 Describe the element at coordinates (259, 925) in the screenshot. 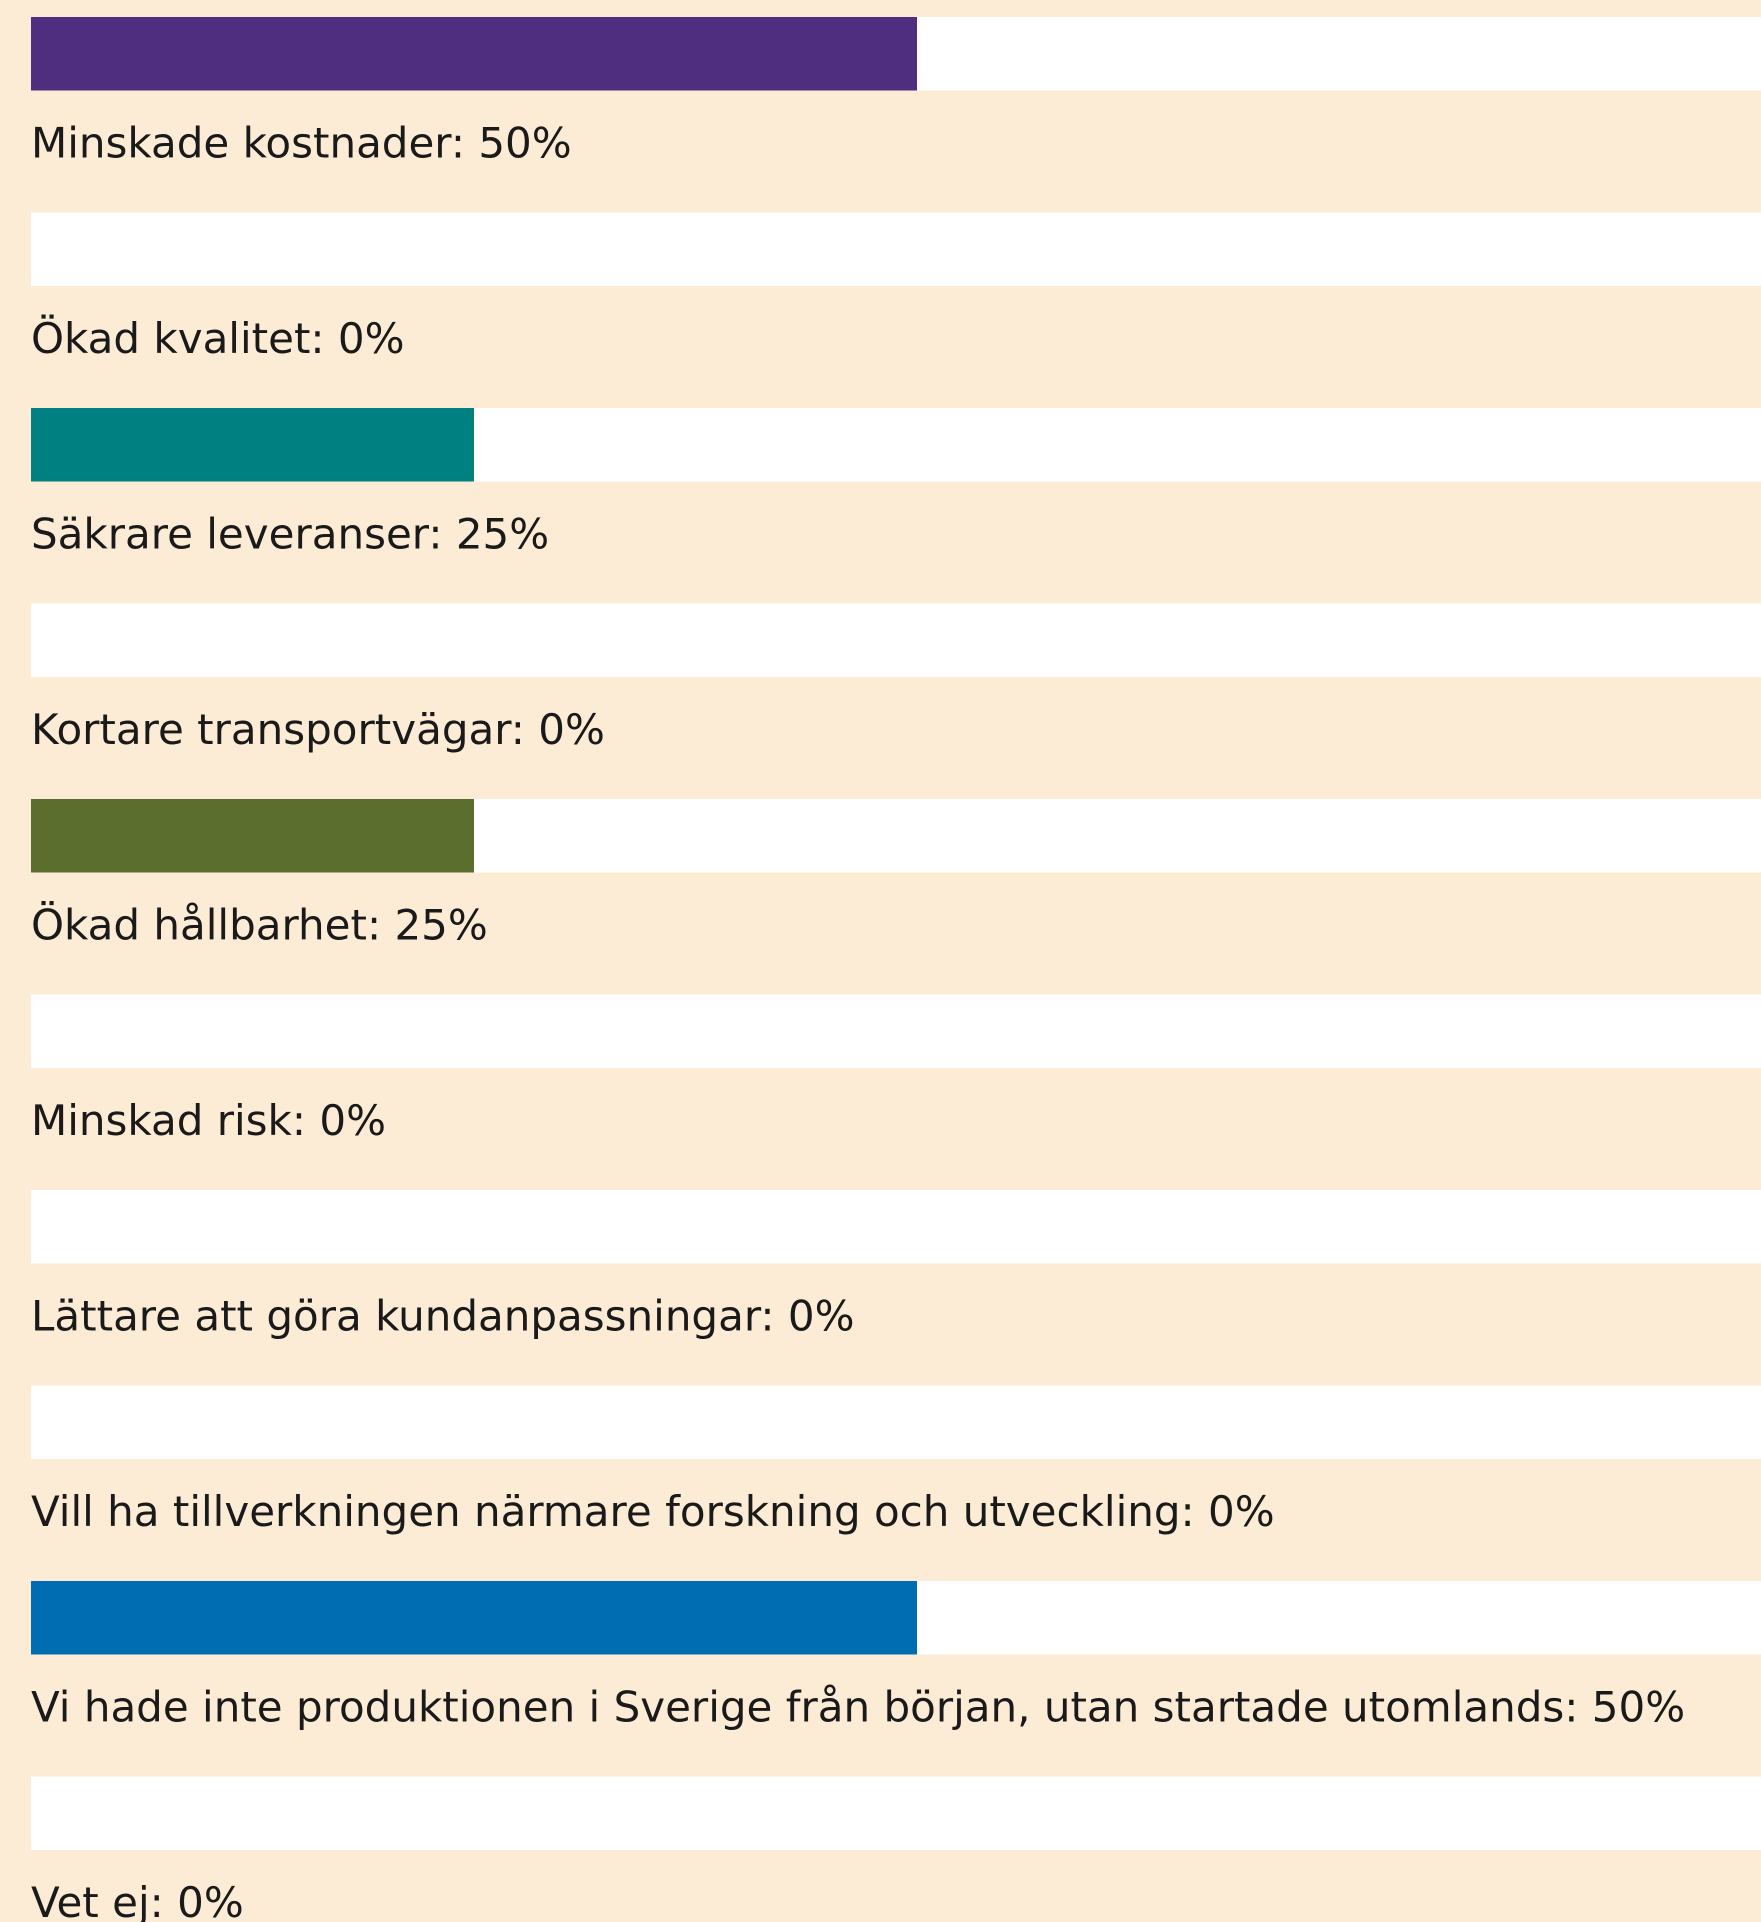

I see `bar-label: Ökad hållbarhet: 25%` at that location.